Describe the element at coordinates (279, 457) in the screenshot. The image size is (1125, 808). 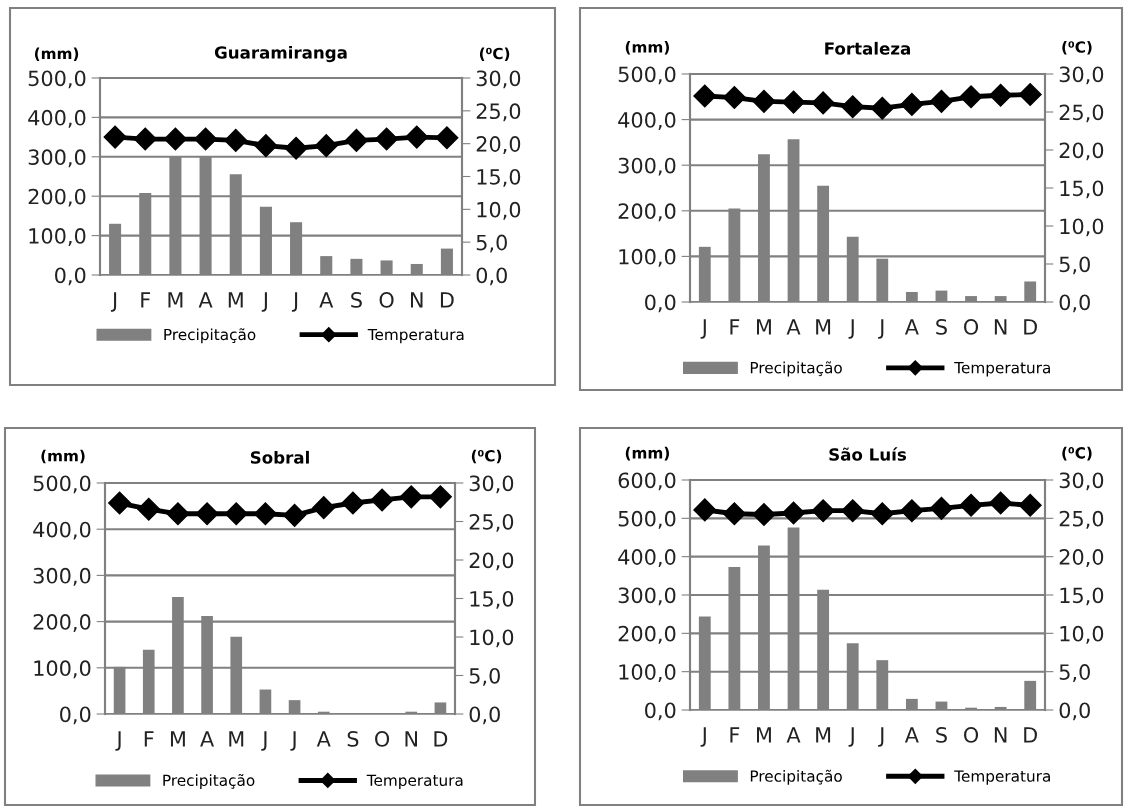
I see `chart-title: Sobral` at that location.